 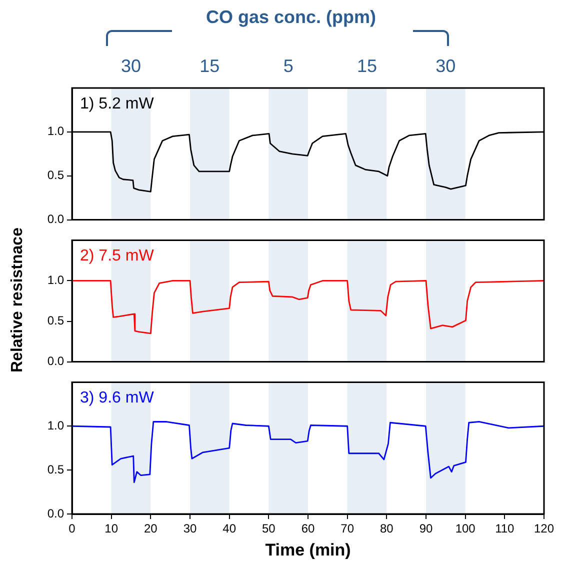 I want to click on x-axis-title: Time (min), so click(x=308, y=550).